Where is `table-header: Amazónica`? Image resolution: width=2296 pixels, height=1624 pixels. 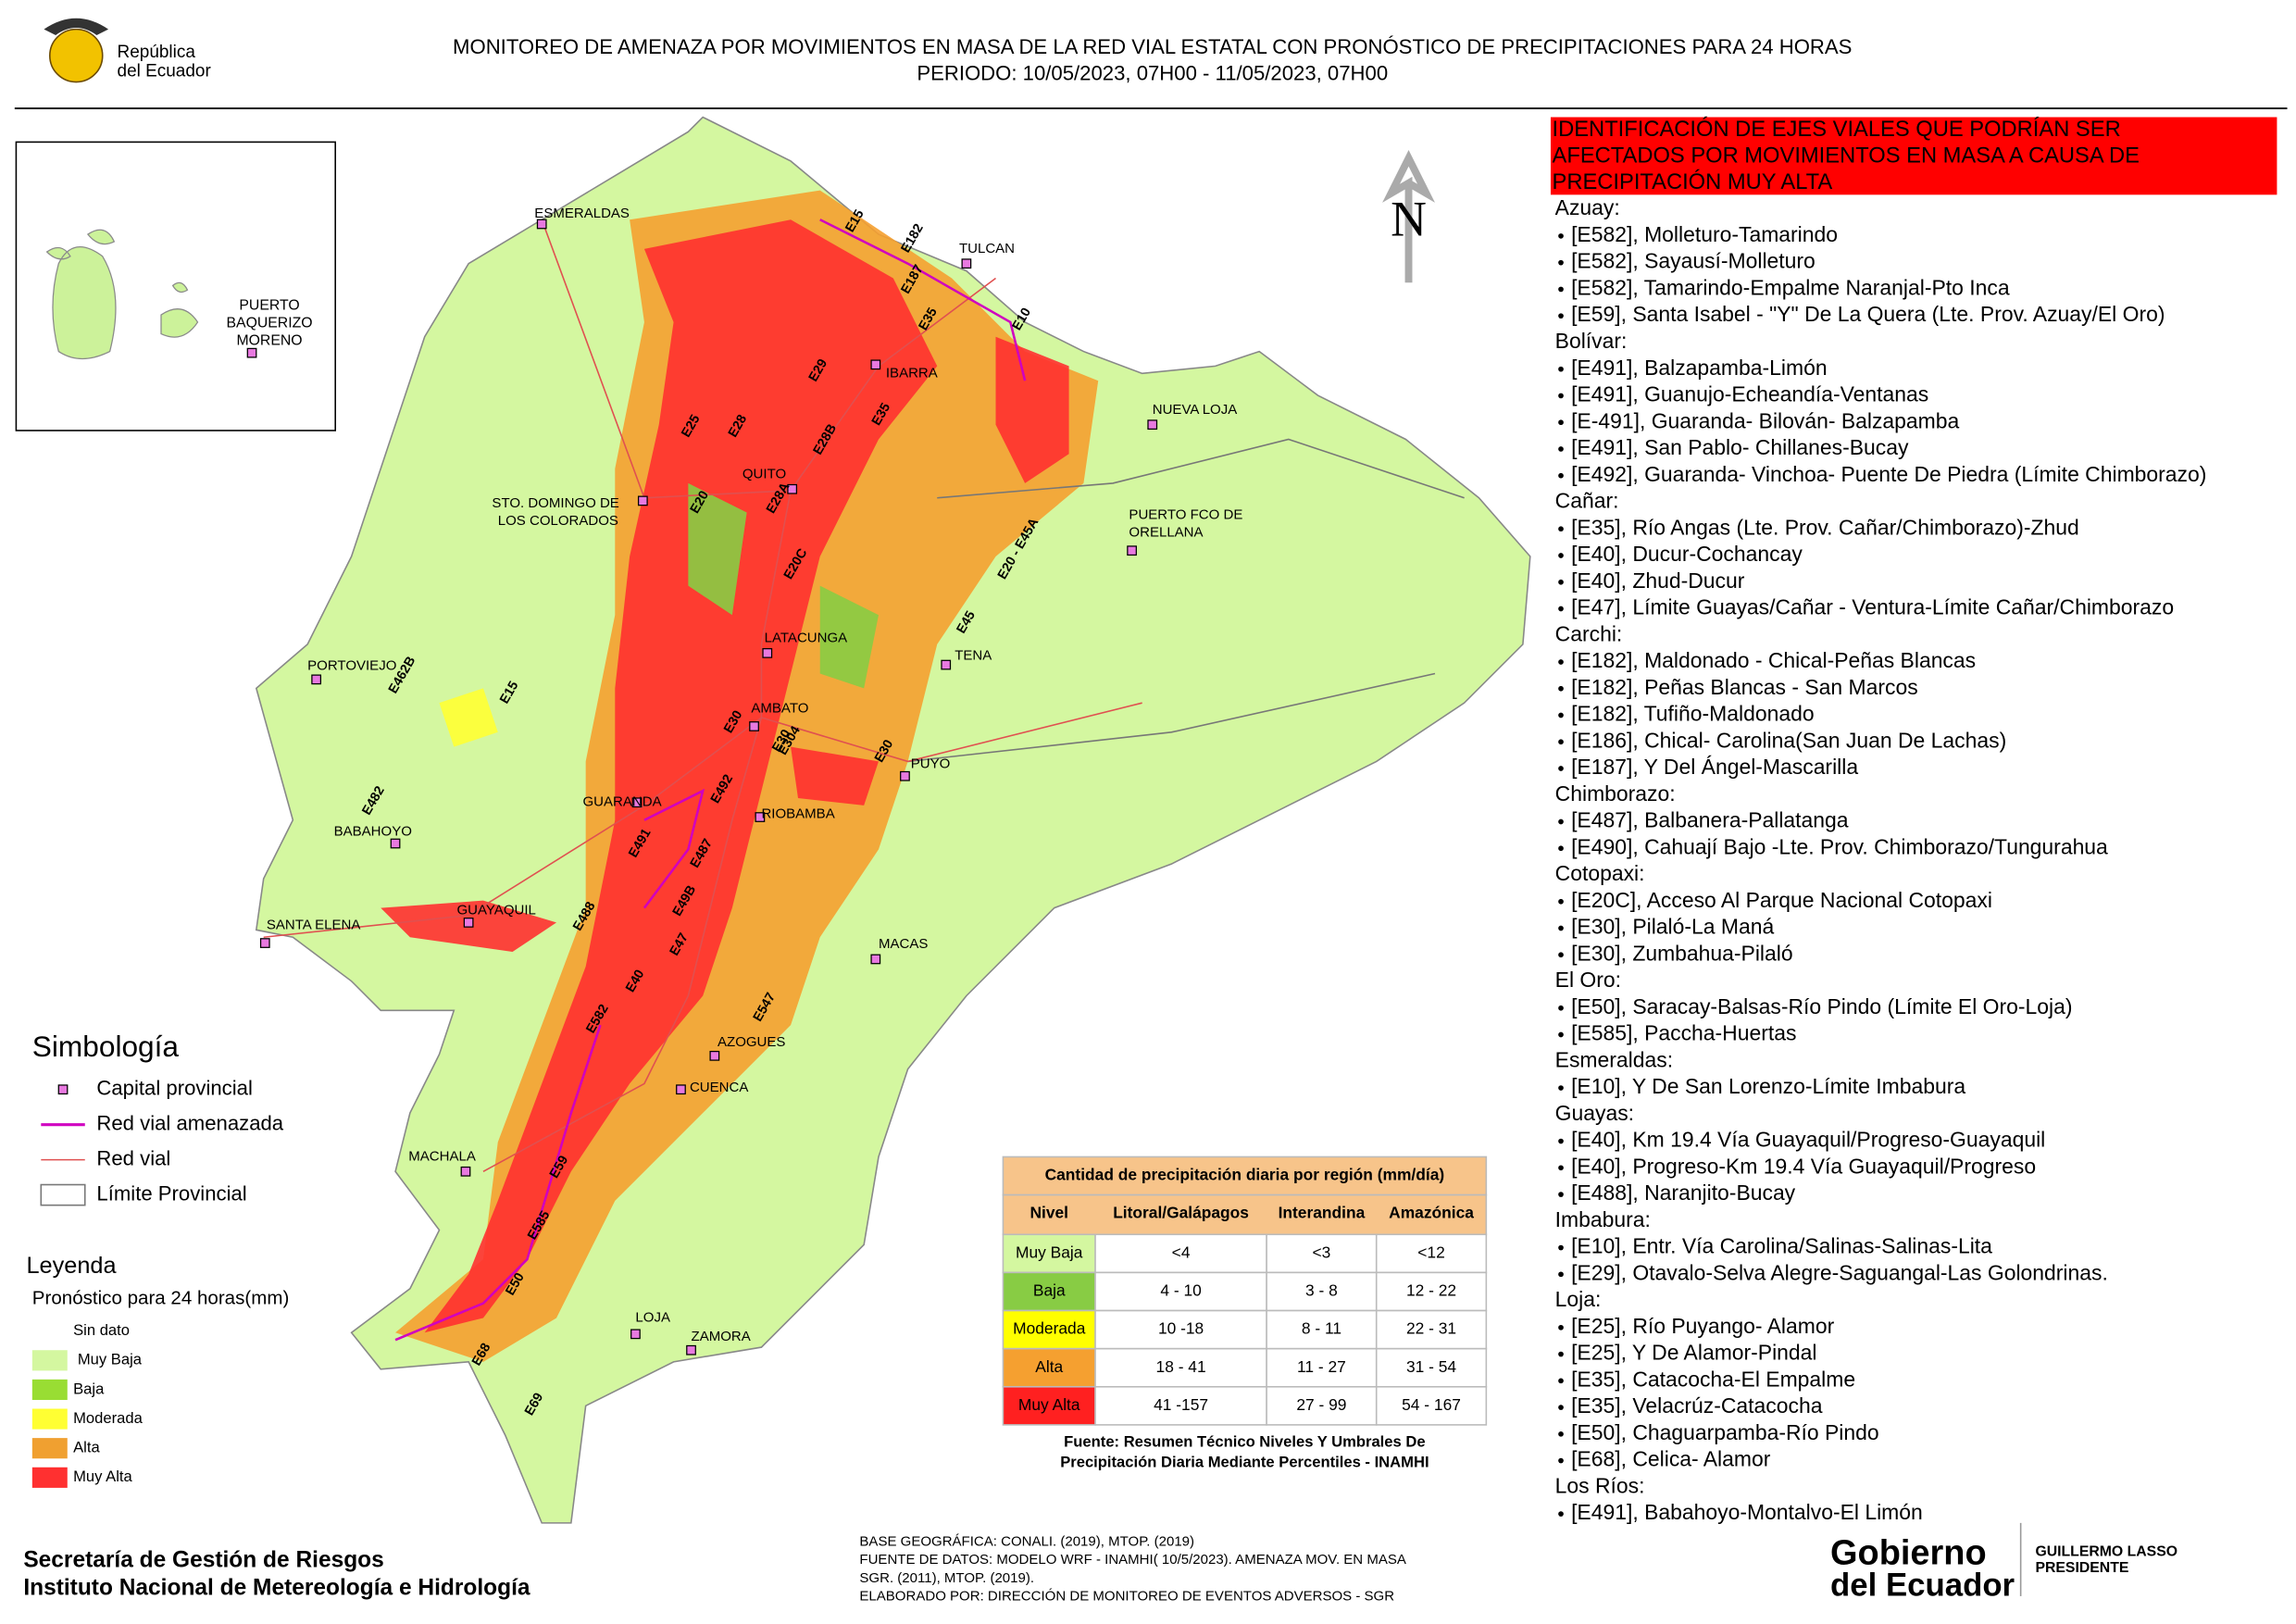
table-header: Amazónica is located at coordinates (1431, 1213).